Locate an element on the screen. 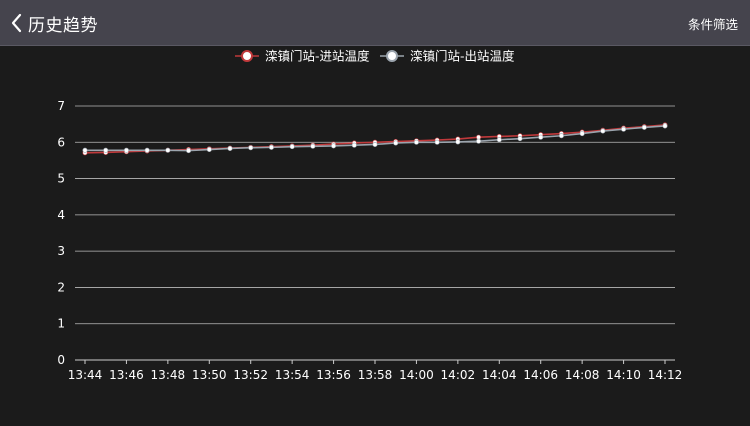 The width and height of the screenshot is (750, 426). back-button: 历史趋势 is located at coordinates (53, 23).